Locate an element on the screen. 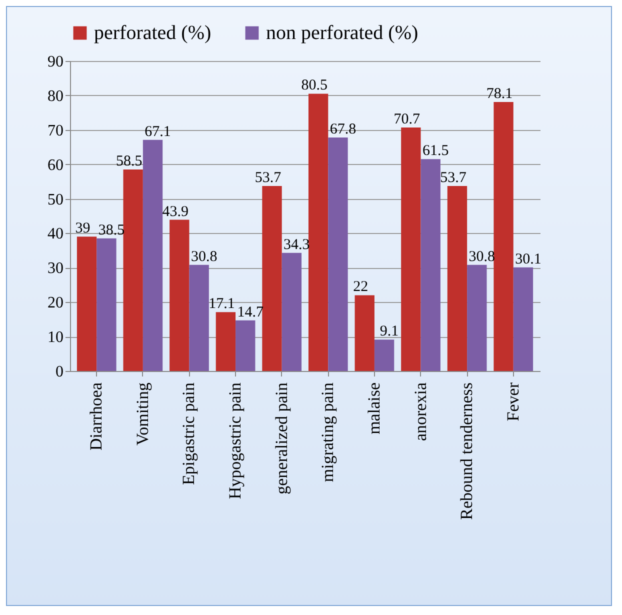 The image size is (622, 615). data-label: 80.5 is located at coordinates (314, 86).